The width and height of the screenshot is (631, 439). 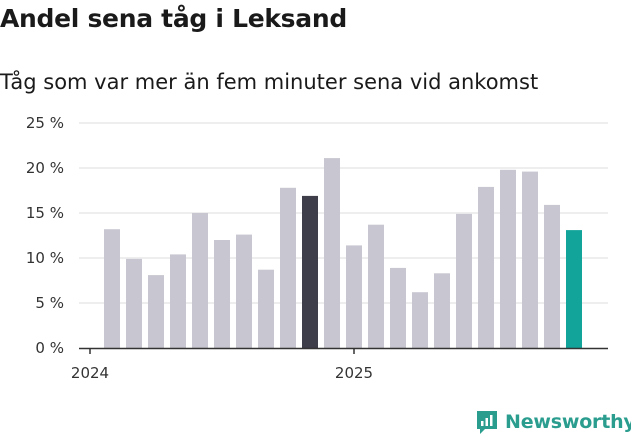 What do you see at coordinates (45, 213) in the screenshot?
I see `y-tick-label: 15 %` at bounding box center [45, 213].